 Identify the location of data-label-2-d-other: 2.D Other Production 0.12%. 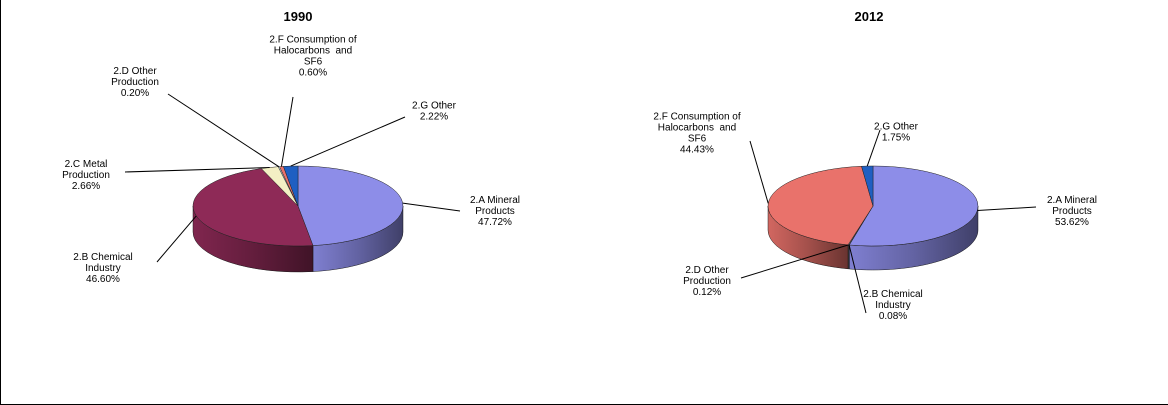
(707, 281).